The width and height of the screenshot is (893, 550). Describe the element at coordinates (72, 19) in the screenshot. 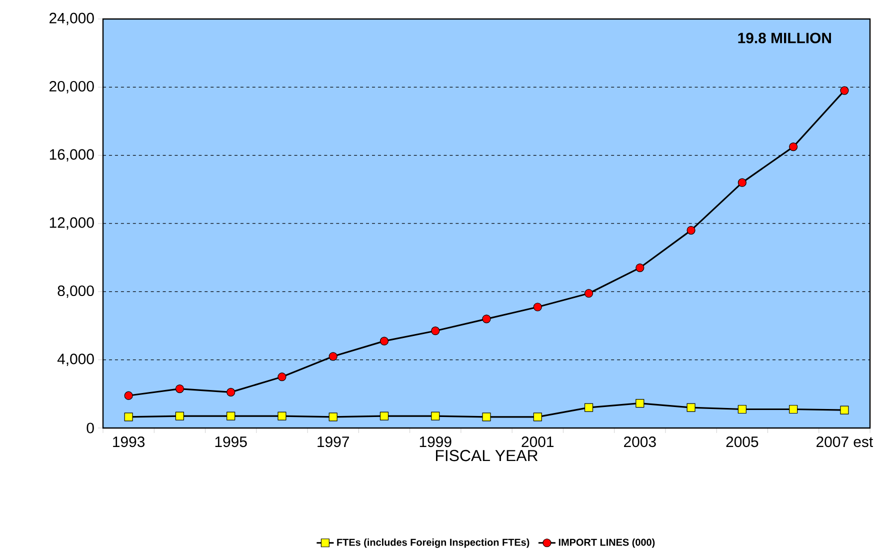

I see `y-tick-label: 24,000` at that location.